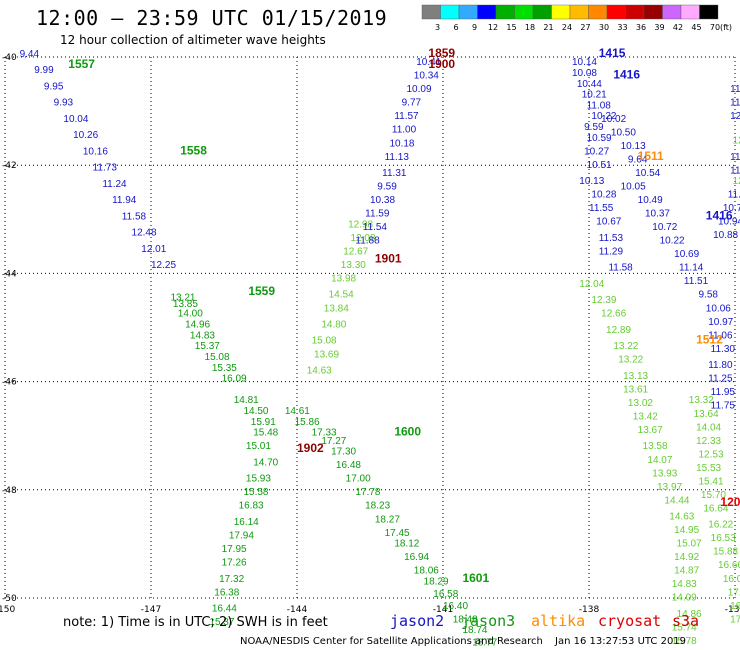  Describe the element at coordinates (730, 502) in the screenshot. I see `time-label: 1206` at that location.